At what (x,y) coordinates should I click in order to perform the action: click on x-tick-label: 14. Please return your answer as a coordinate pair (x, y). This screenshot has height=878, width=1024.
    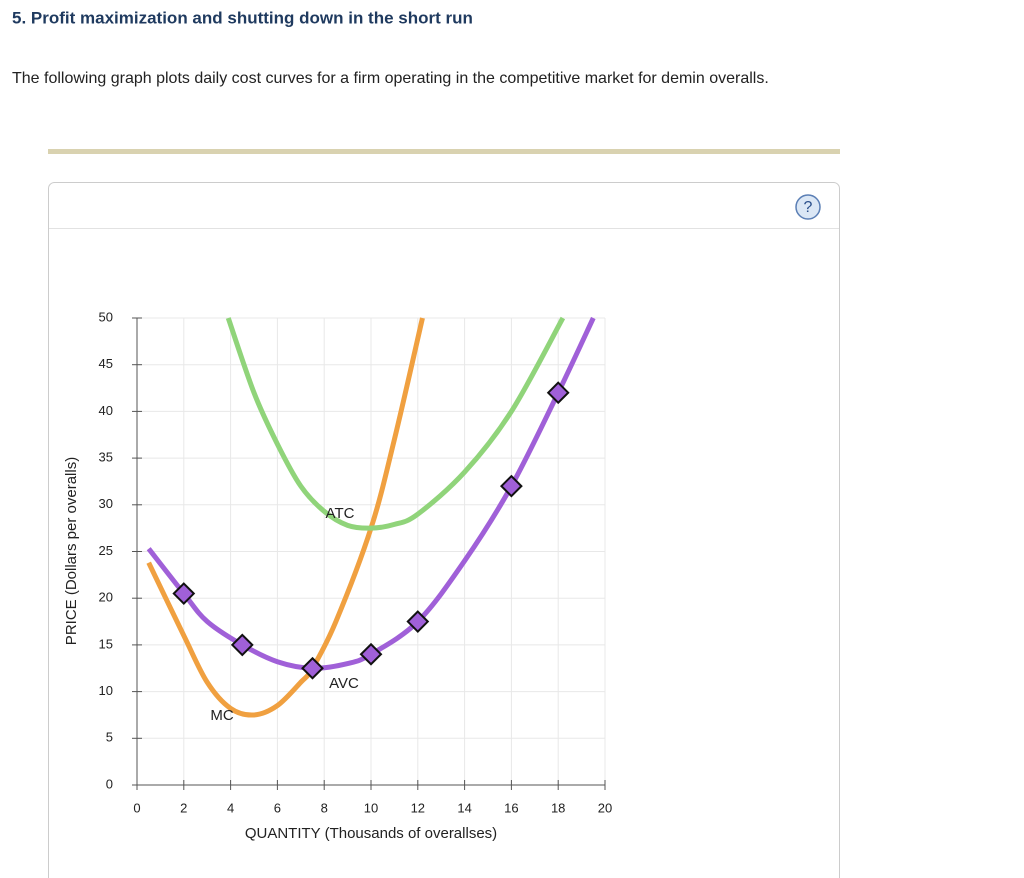
    Looking at the image, I should click on (464, 807).